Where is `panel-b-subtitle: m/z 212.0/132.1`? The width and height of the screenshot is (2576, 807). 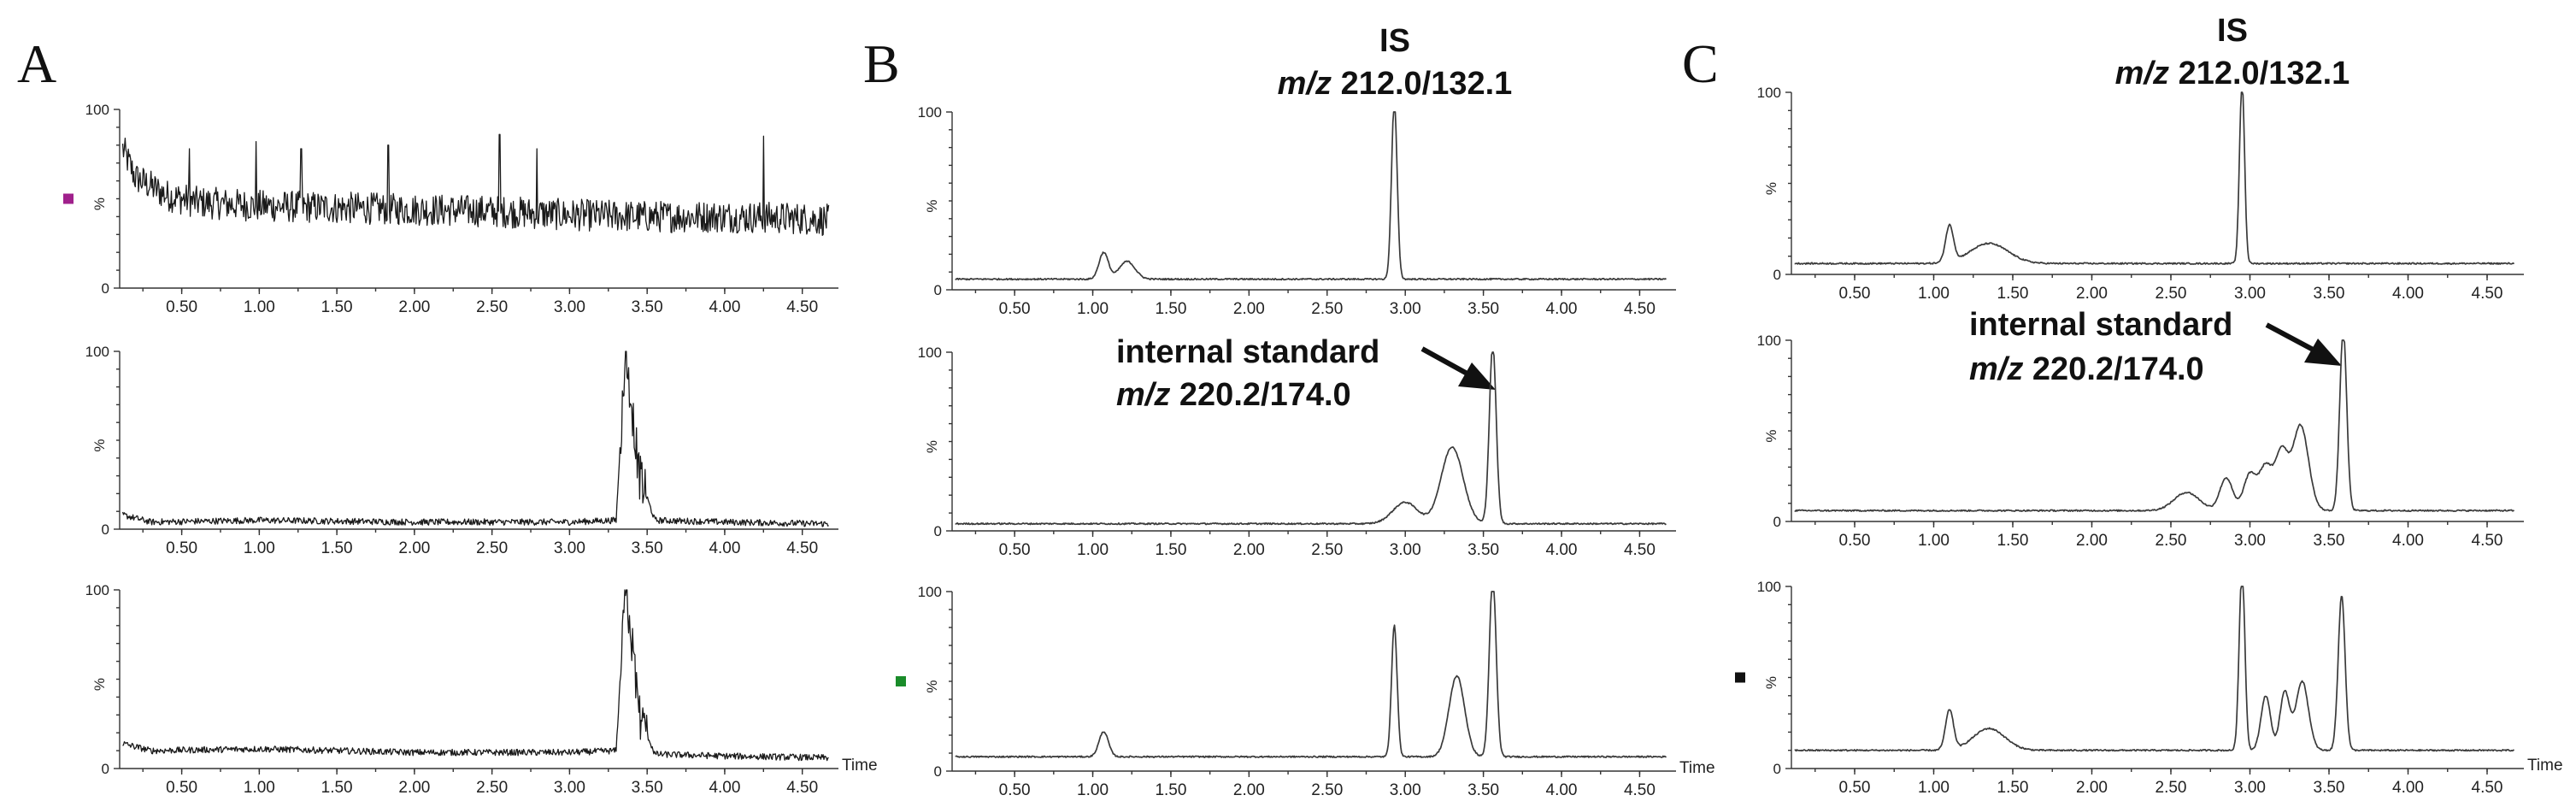
panel-b-subtitle: m/z 212.0/132.1 is located at coordinates (1395, 84).